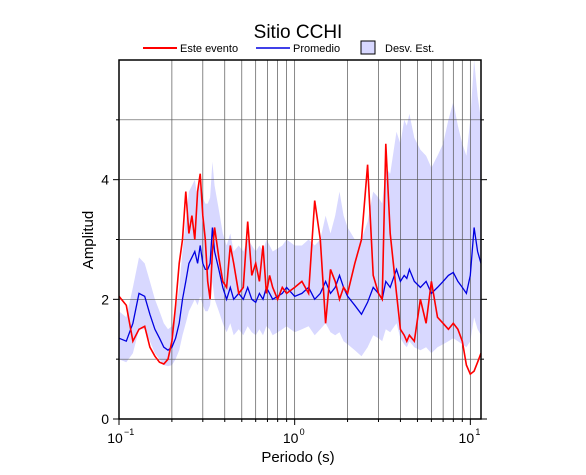  What do you see at coordinates (302, 432) in the screenshot?
I see `x-tick-label-exponent: 0` at bounding box center [302, 432].